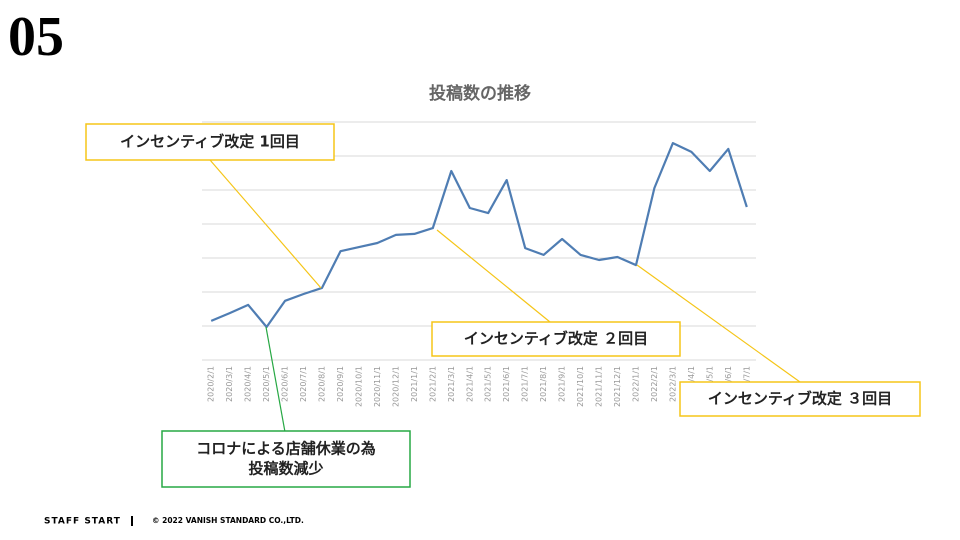 The height and width of the screenshot is (540, 960). I want to click on x-tick-label: 2020/8/1, so click(322, 384).